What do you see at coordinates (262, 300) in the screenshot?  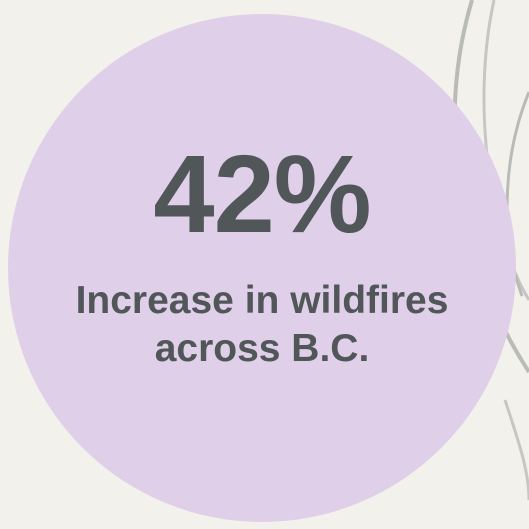 I see `stat-caption-line-1: Increase in wildfires` at bounding box center [262, 300].